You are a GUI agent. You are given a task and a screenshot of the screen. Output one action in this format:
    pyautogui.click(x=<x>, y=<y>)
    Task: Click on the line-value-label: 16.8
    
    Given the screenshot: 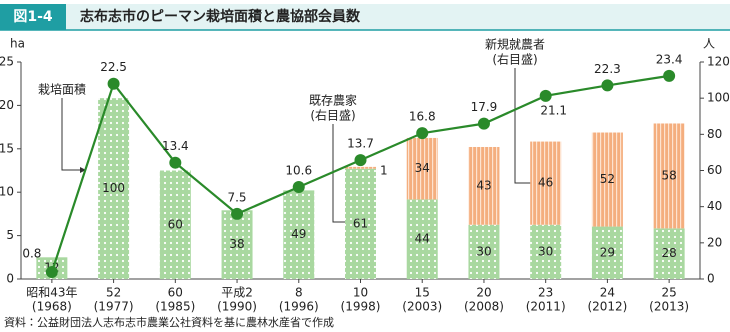 What is the action you would take?
    pyautogui.click(x=422, y=117)
    